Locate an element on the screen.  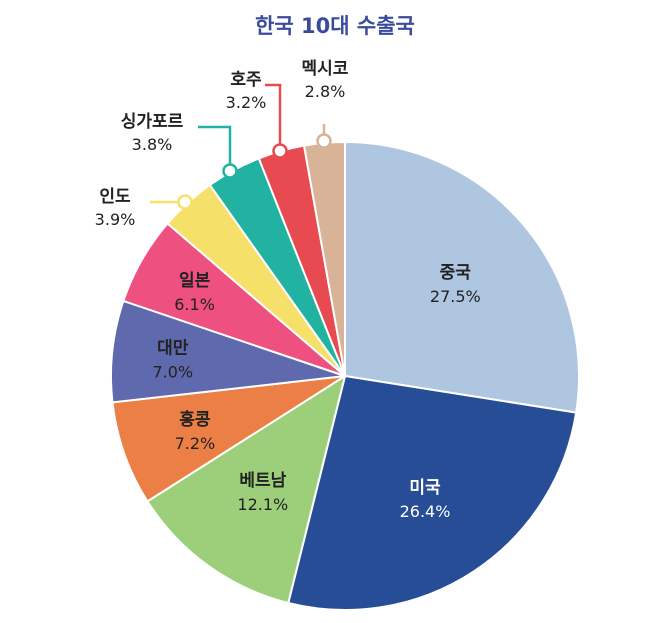
slice-name-label: 멕시코 is located at coordinates (325, 69).